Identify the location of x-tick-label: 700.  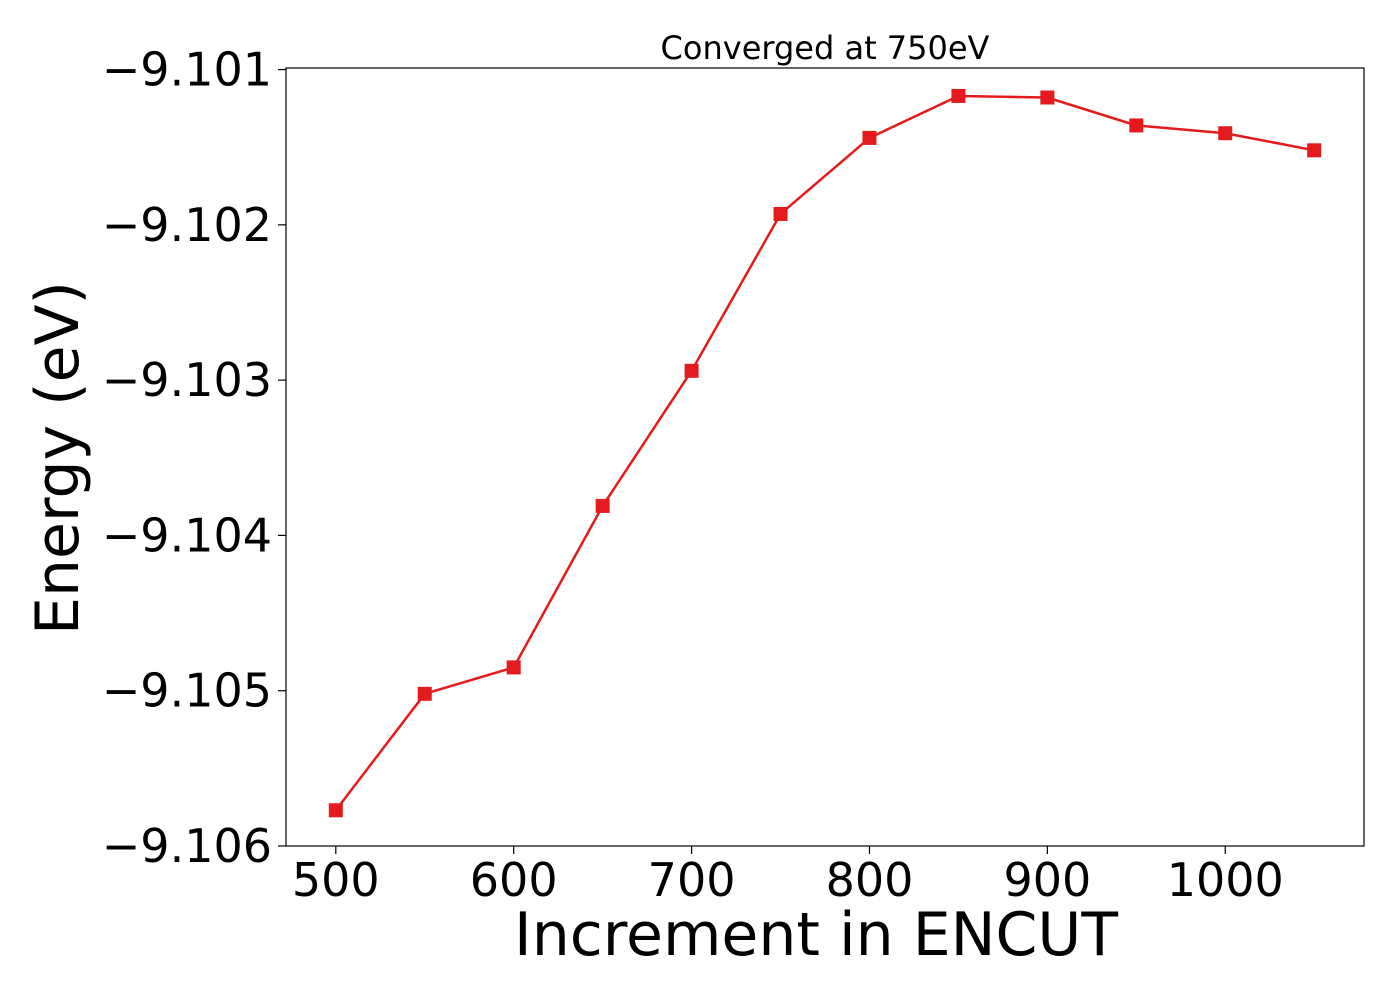
(692, 880).